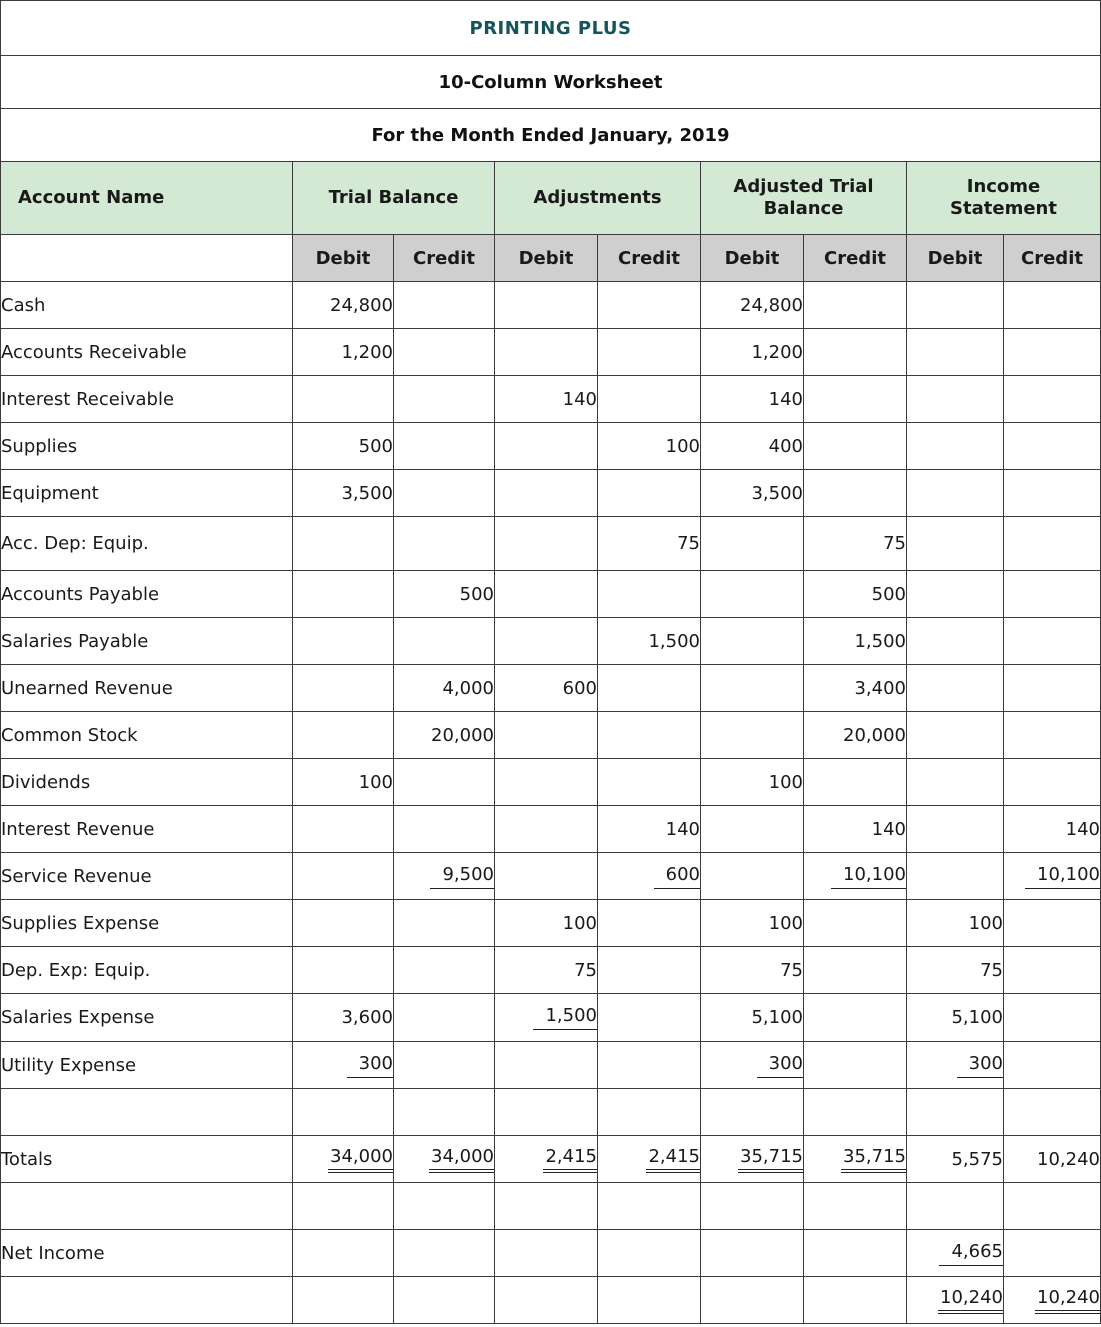  I want to click on amount-cell: 3,600, so click(343, 1017).